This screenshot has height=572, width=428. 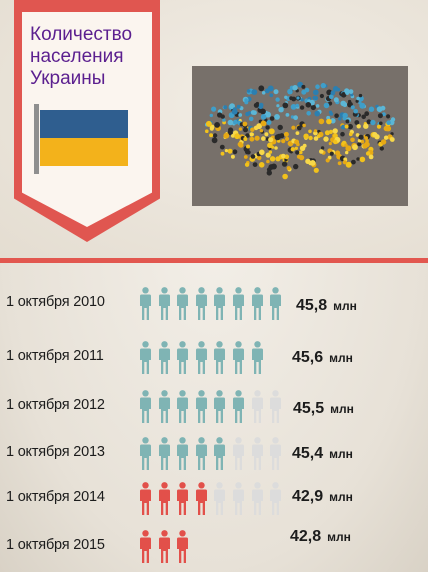 What do you see at coordinates (55, 405) in the screenshot?
I see `row-label: 1 октября 2012` at bounding box center [55, 405].